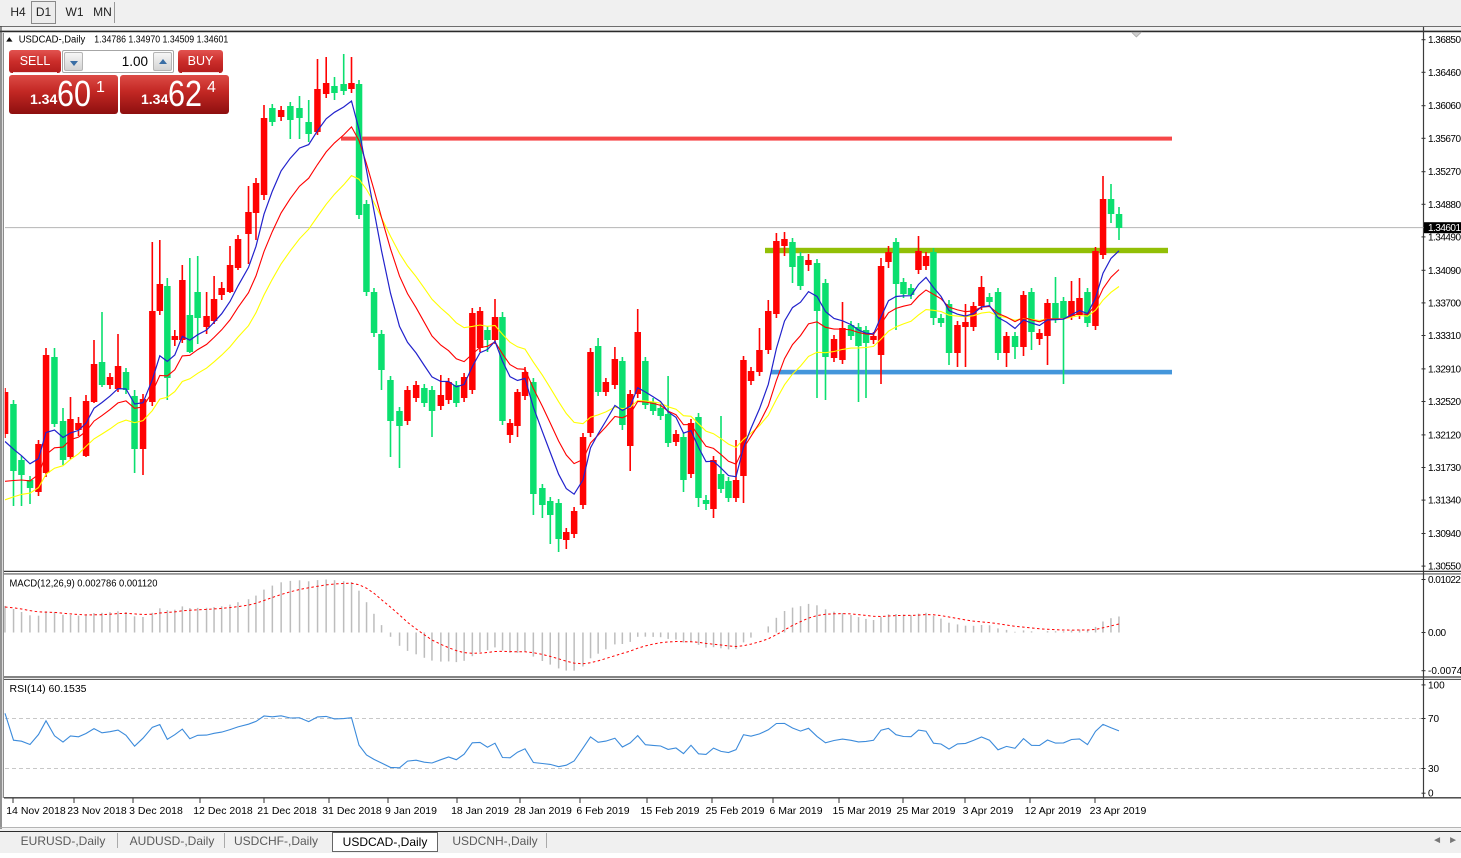  Describe the element at coordinates (1444, 303) in the screenshot. I see `svg-text: 1.33700` at that location.